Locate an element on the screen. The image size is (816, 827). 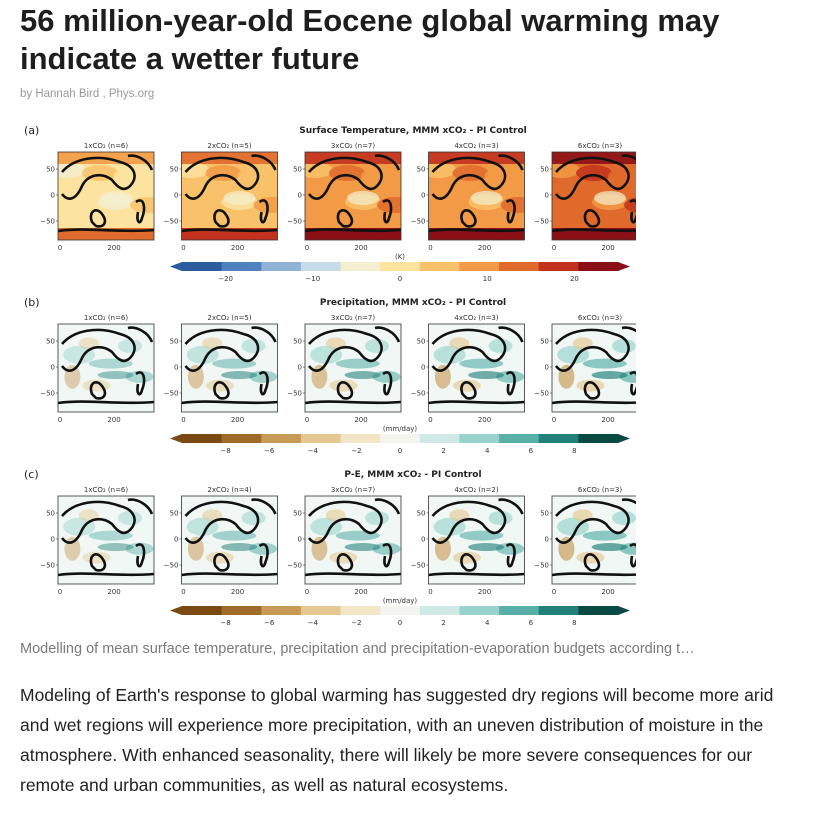
colorbar-tick-label: 10 is located at coordinates (487, 279).